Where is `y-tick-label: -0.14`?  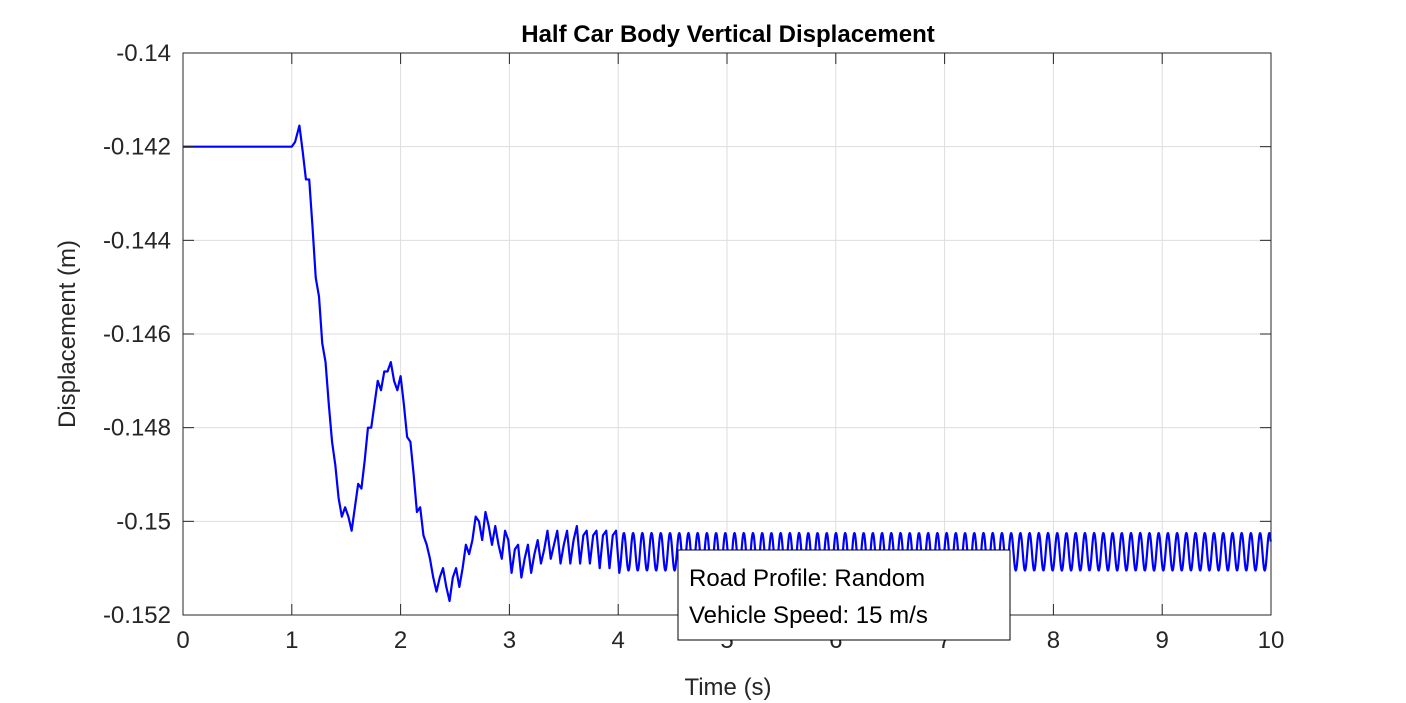 y-tick-label: -0.14 is located at coordinates (143, 53).